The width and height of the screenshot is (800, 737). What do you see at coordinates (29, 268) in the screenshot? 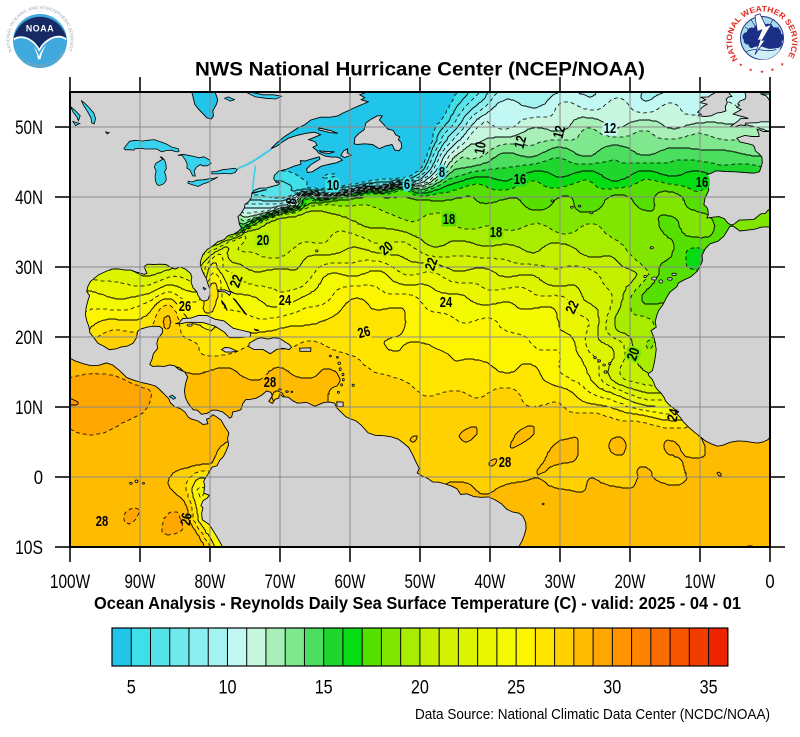
I see `svg-text: 30N` at bounding box center [29, 268].